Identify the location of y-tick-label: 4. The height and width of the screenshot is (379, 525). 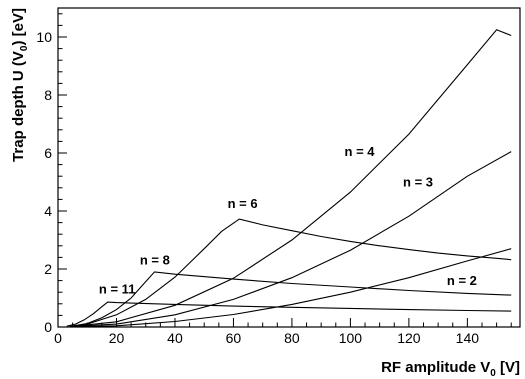
(48, 211).